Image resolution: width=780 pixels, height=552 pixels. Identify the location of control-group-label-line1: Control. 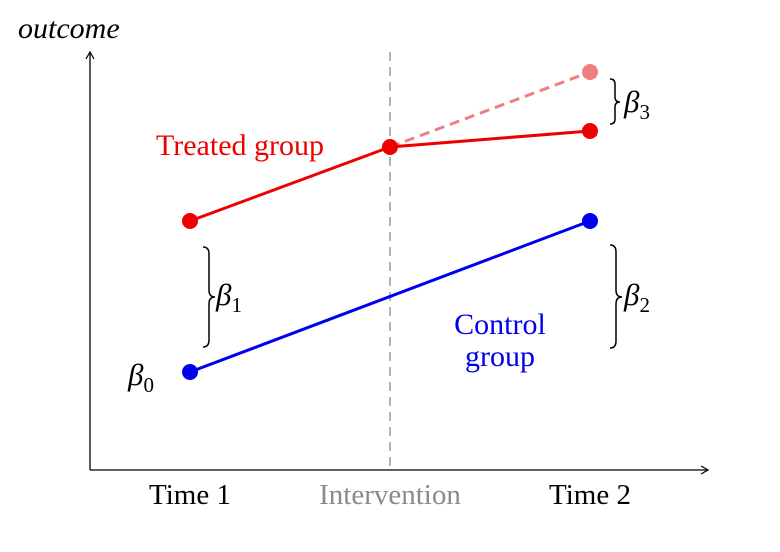
(500, 324).